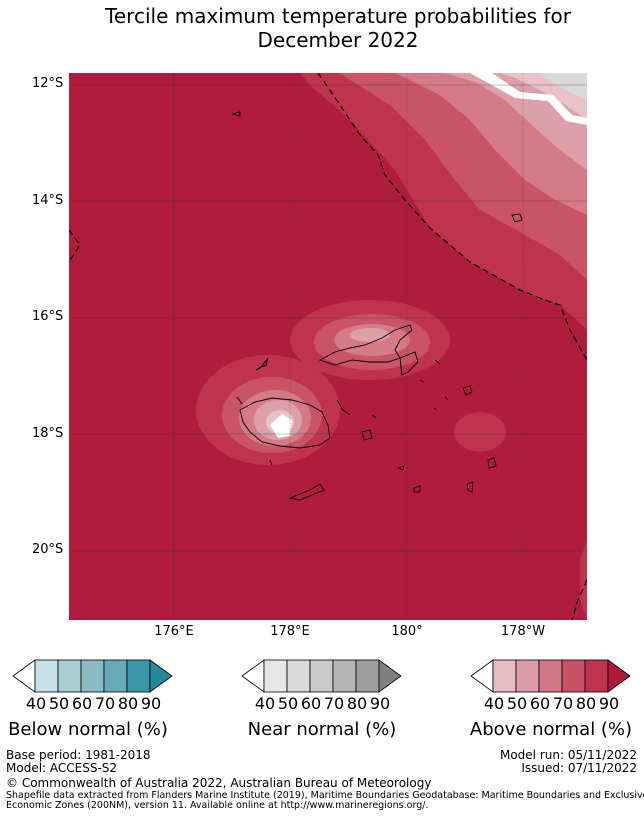 The height and width of the screenshot is (816, 644). What do you see at coordinates (174, 631) in the screenshot?
I see `lon-label-176e: 176°E` at bounding box center [174, 631].